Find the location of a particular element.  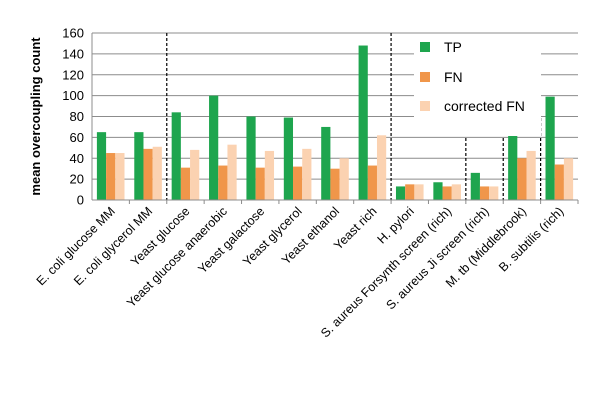

y-tick-label: 120 is located at coordinates (73, 74).